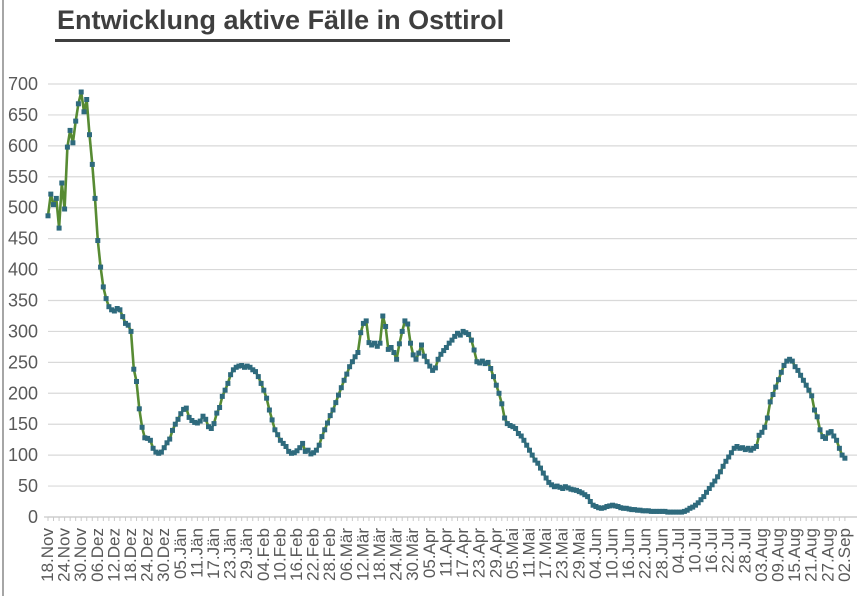  What do you see at coordinates (528, 553) in the screenshot?
I see `x-axis-tick-label: 11.Mai` at bounding box center [528, 553].